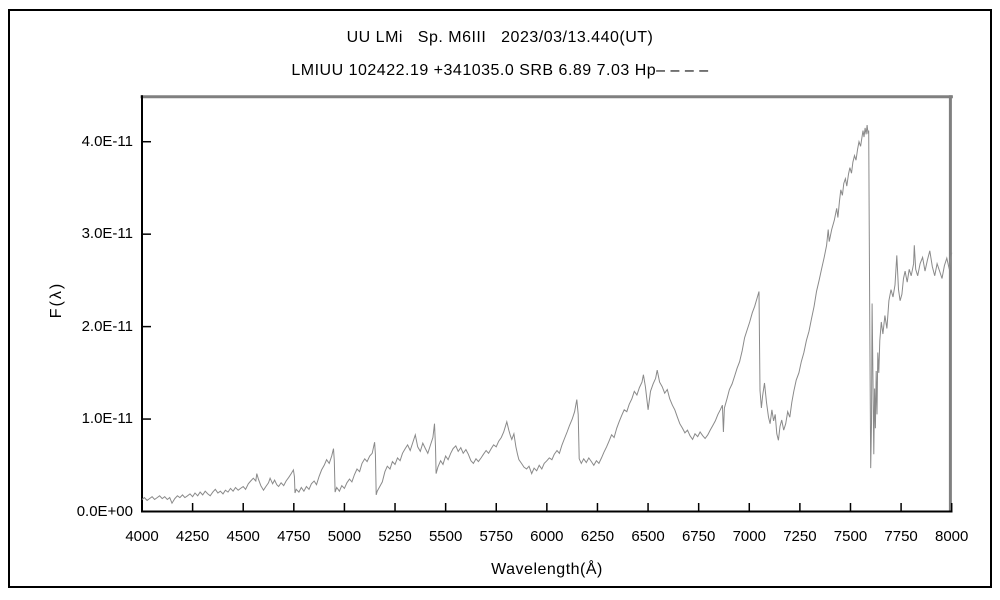 Image resolution: width=1000 pixels, height=600 pixels. Describe the element at coordinates (243, 536) in the screenshot. I see `x-tick-label: 4500` at that location.